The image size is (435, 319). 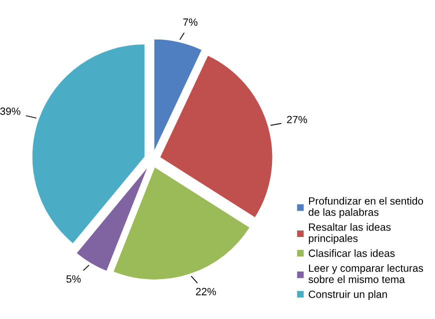 I want to click on legend-label: Resaltar las ideas principales, so click(x=349, y=233).